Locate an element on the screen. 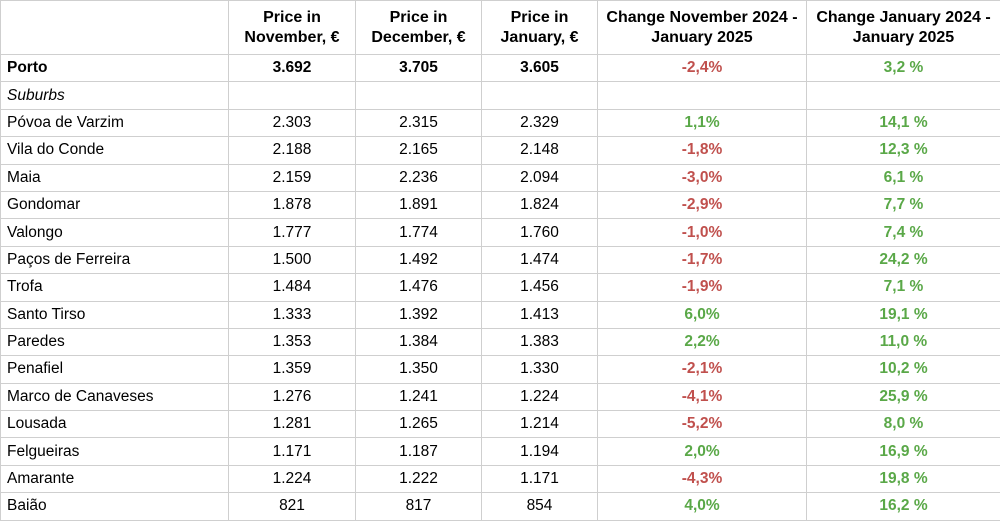 The width and height of the screenshot is (1000, 521). cell: 1.214 is located at coordinates (539, 424).